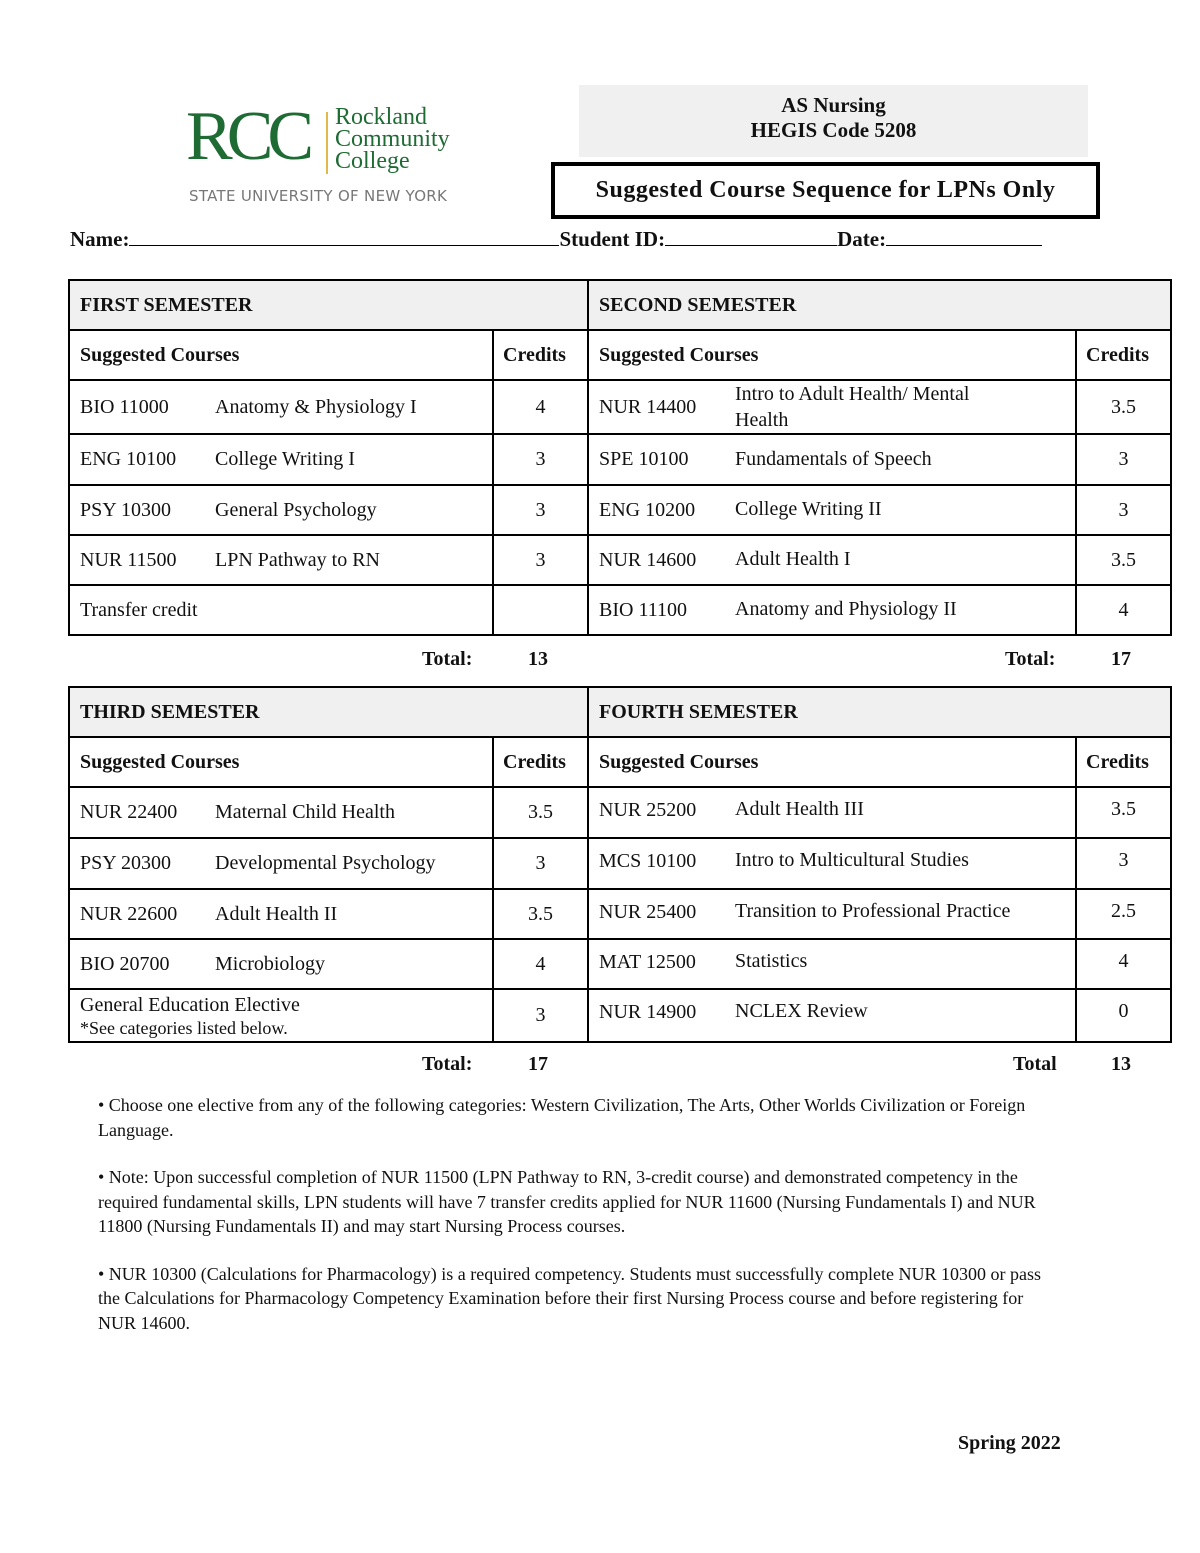  I want to click on course-credits: 0, so click(1123, 1015).